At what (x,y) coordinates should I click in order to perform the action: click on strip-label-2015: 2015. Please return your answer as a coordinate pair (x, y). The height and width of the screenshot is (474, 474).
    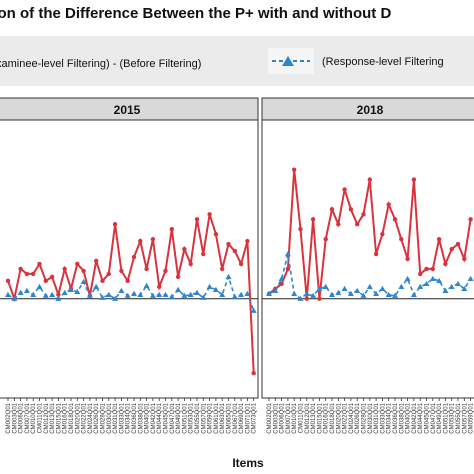
    Looking at the image, I should click on (127, 110).